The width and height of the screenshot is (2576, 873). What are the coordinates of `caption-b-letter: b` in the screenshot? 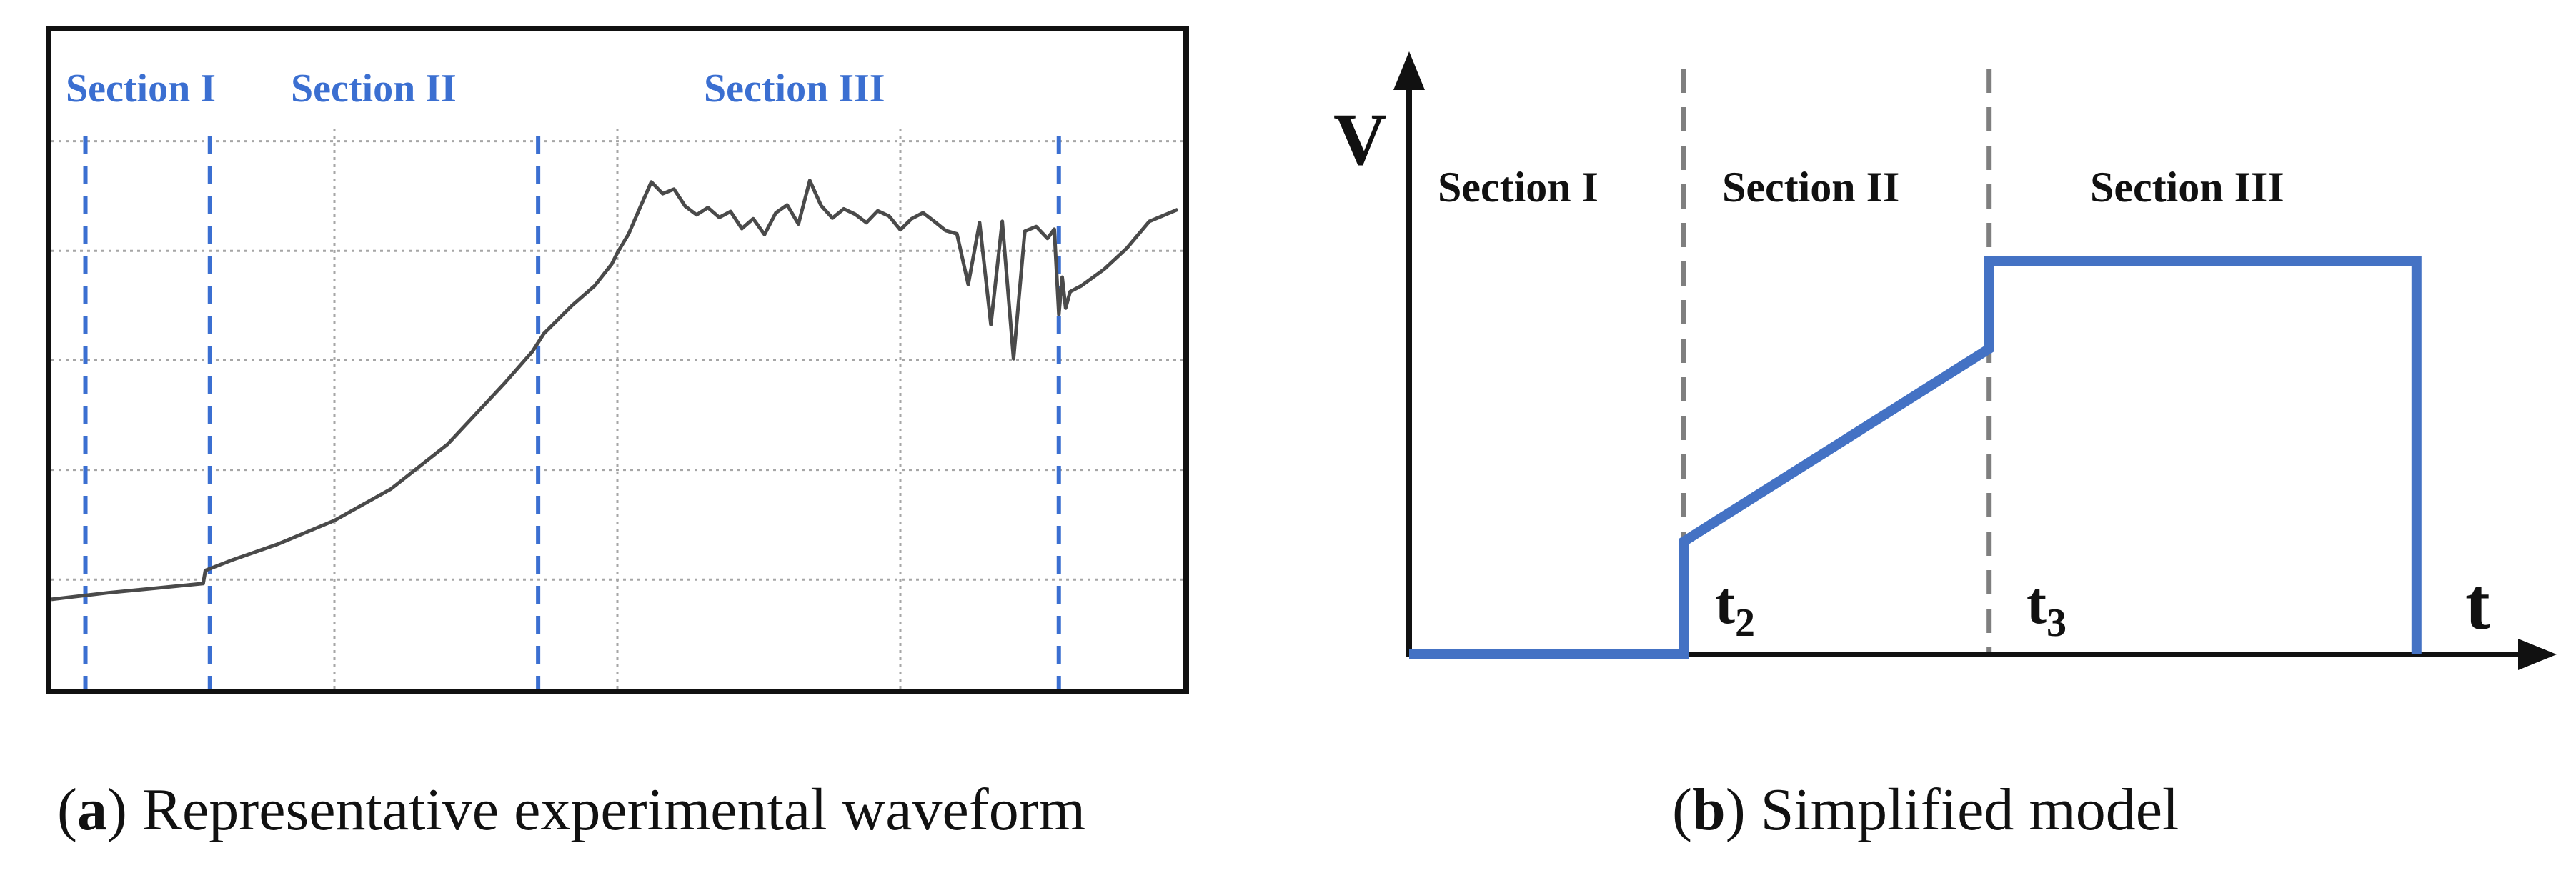 It's located at (1708, 810).